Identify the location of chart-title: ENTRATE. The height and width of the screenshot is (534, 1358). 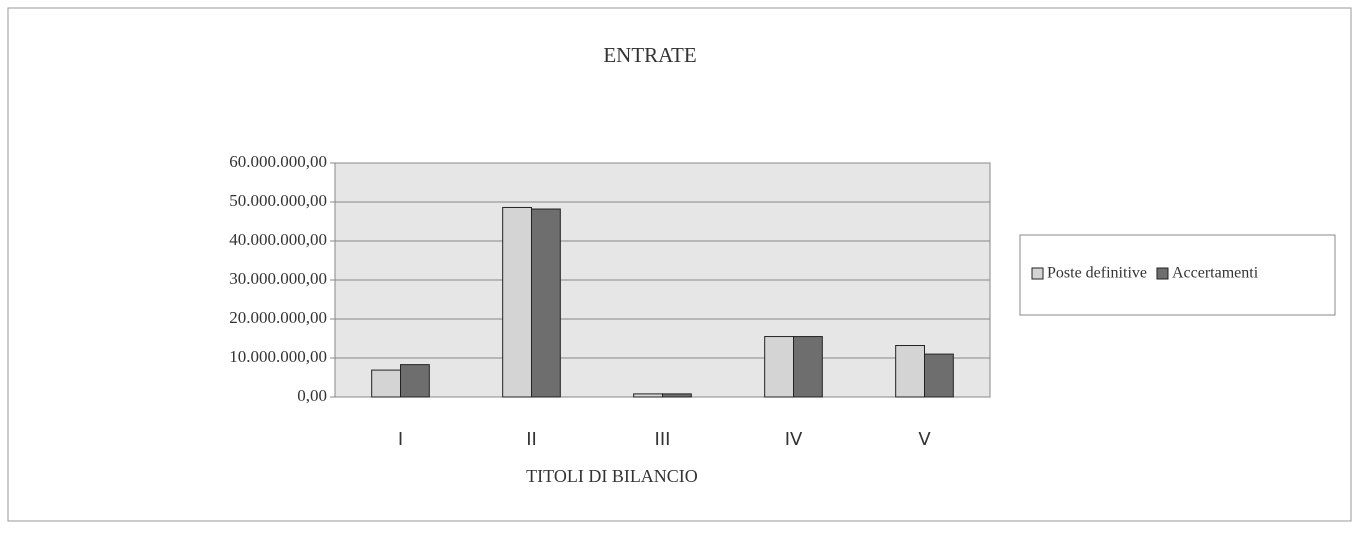
(649, 55).